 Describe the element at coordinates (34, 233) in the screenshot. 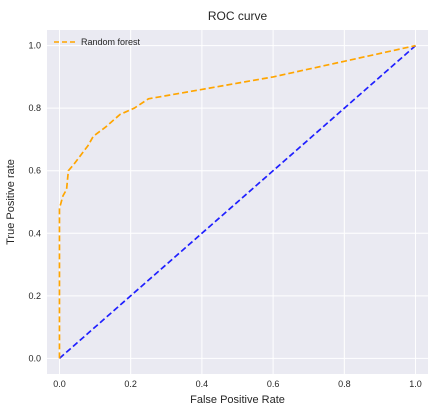

I see `y-tick-label-2: 0.4` at that location.